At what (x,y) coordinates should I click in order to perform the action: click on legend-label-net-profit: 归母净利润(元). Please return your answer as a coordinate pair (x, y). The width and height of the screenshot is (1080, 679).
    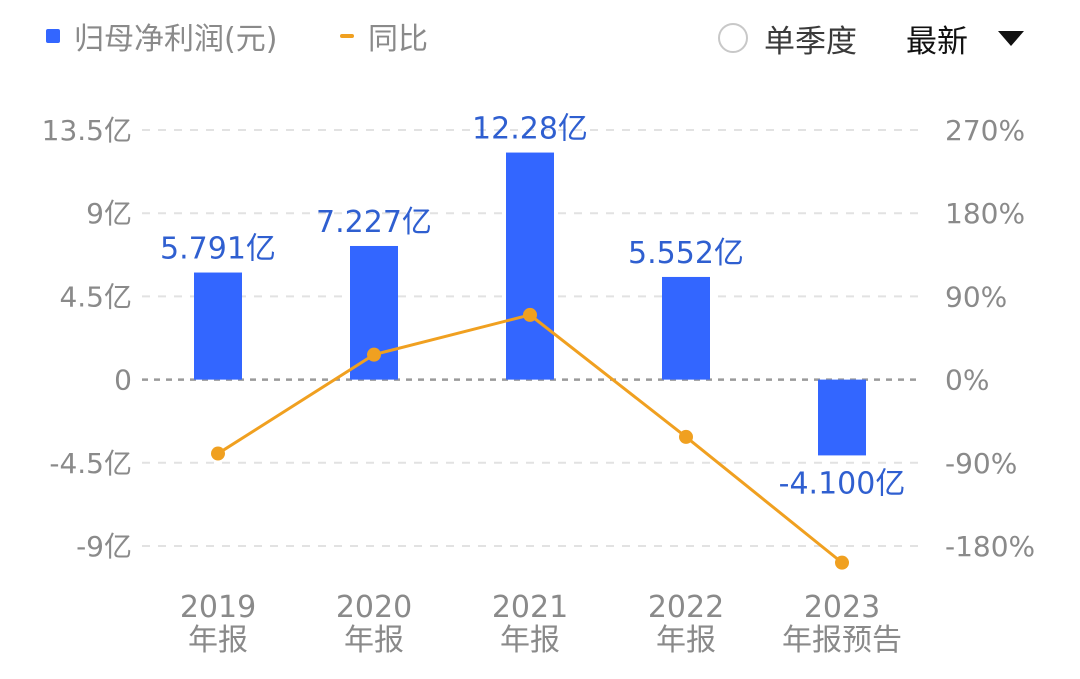
    Looking at the image, I should click on (176, 39).